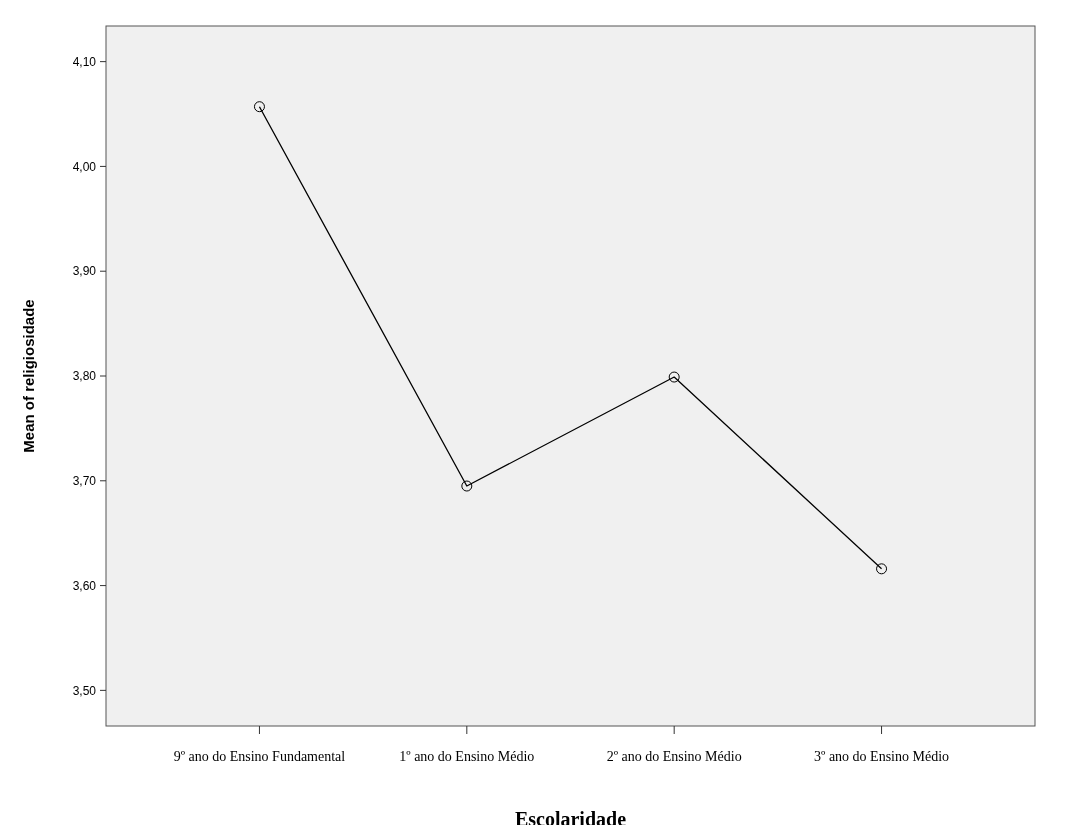 This screenshot has width=1067, height=825. Describe the element at coordinates (84, 690) in the screenshot. I see `y-tick-label: 3,50` at that location.